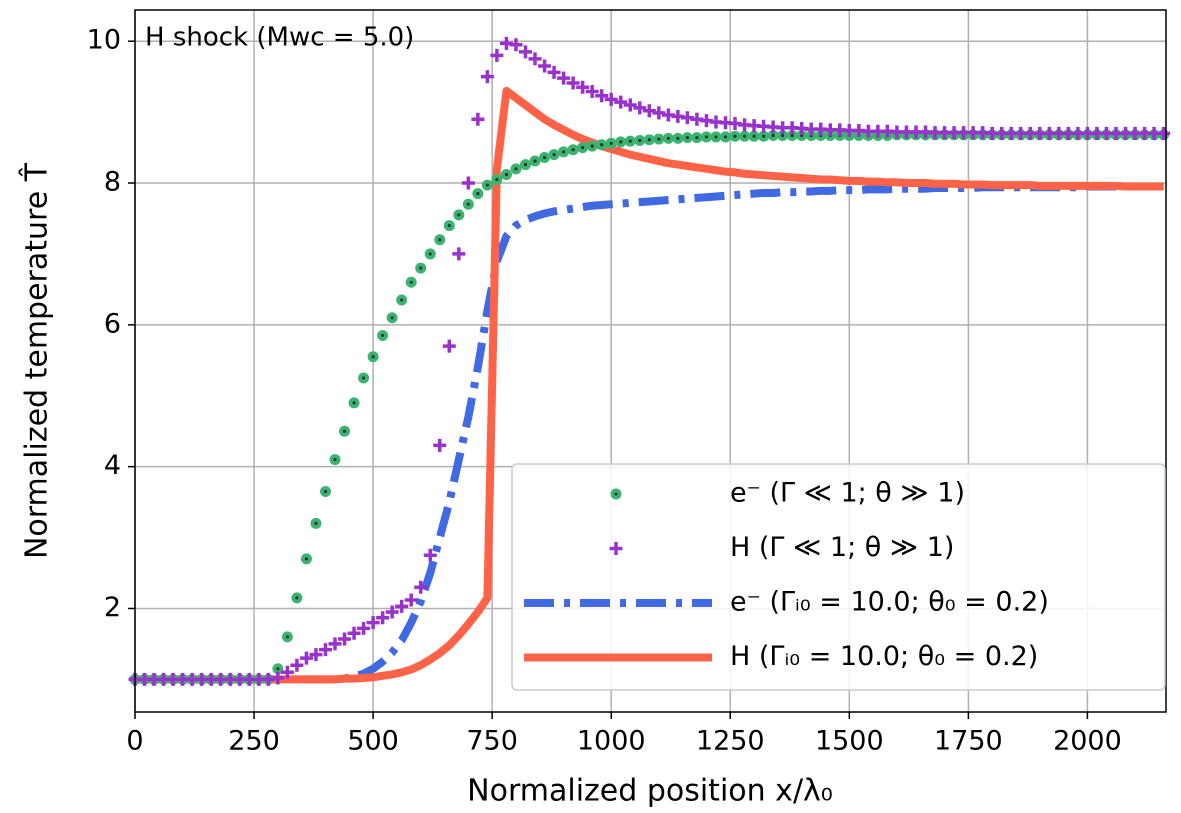  Describe the element at coordinates (730, 741) in the screenshot. I see `x-tick-label: 1250` at that location.